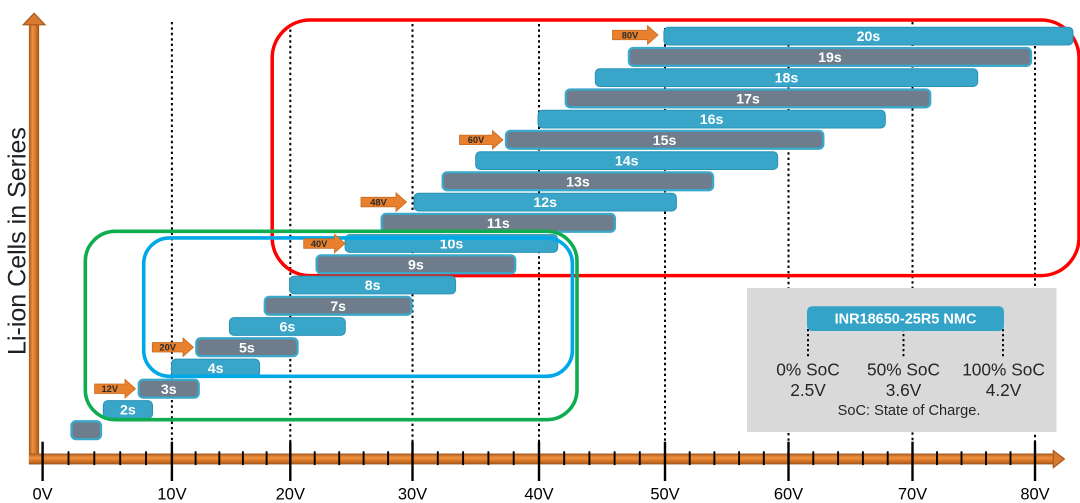  What do you see at coordinates (578, 182) in the screenshot?
I see `svg-text: 13s` at bounding box center [578, 182].